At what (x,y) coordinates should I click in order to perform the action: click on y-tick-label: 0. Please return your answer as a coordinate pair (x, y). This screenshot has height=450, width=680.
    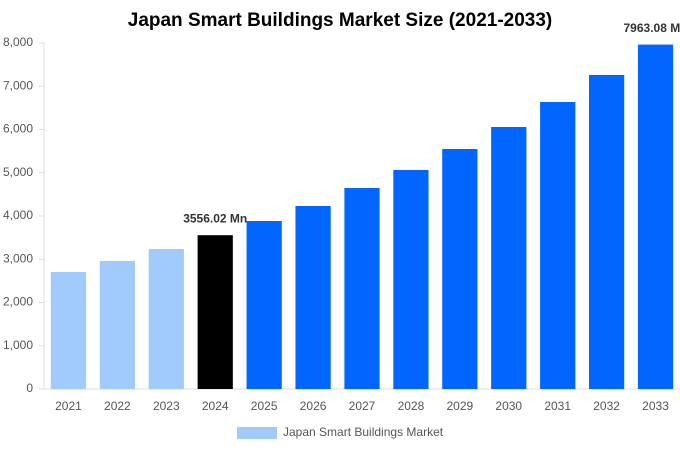
    Looking at the image, I should click on (29, 388).